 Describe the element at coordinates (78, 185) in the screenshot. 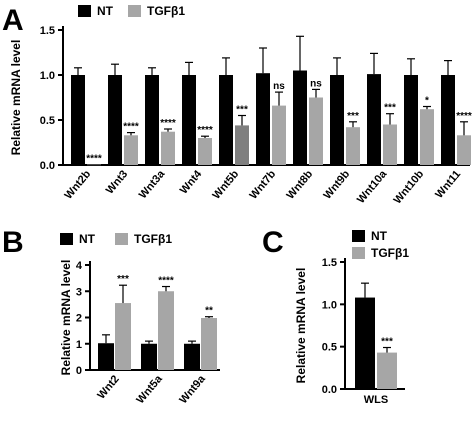

I see `chart-a-x-tick-label: Wnt2b` at that location.